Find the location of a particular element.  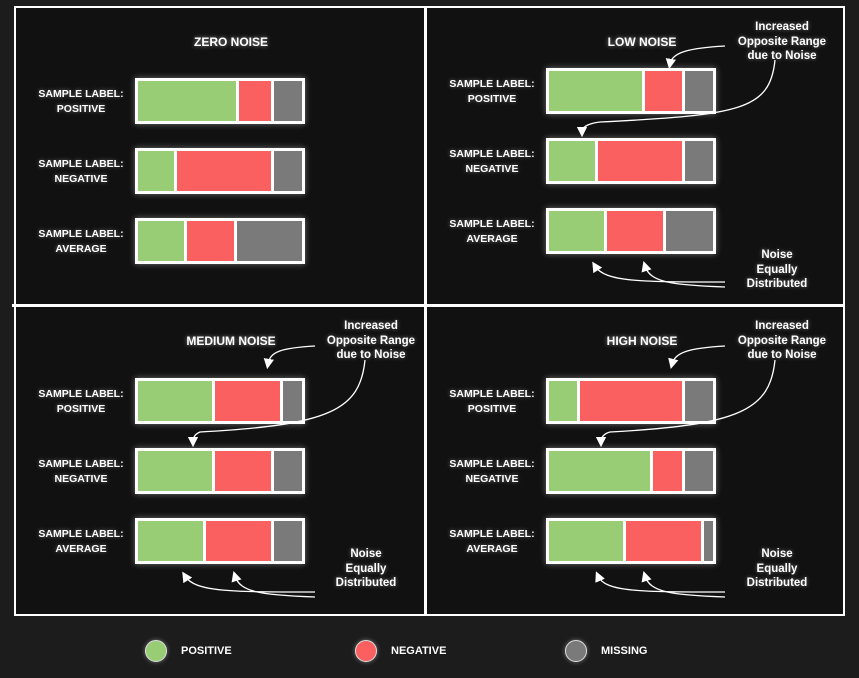

legend-item-missing: MISSING is located at coordinates (606, 651).